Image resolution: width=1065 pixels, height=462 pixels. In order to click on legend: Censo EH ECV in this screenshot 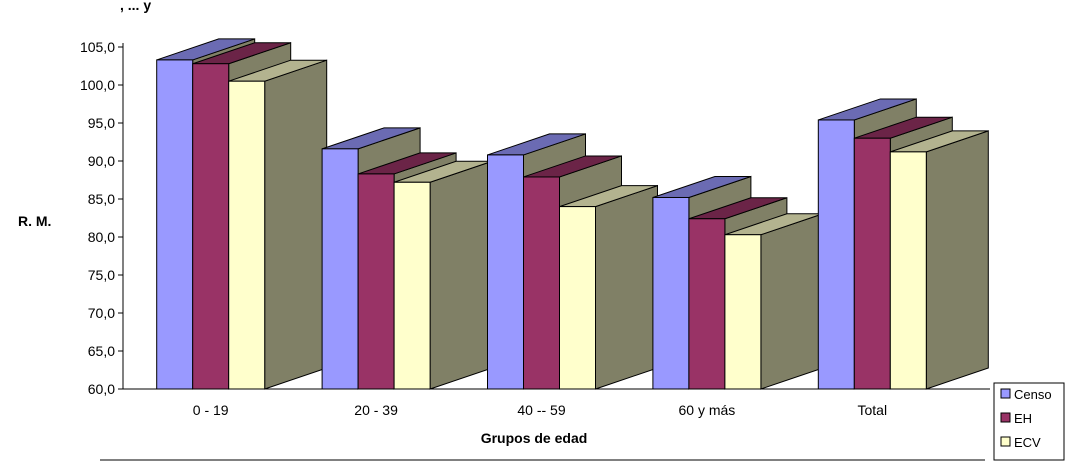, I will do `click(1029, 421)`.